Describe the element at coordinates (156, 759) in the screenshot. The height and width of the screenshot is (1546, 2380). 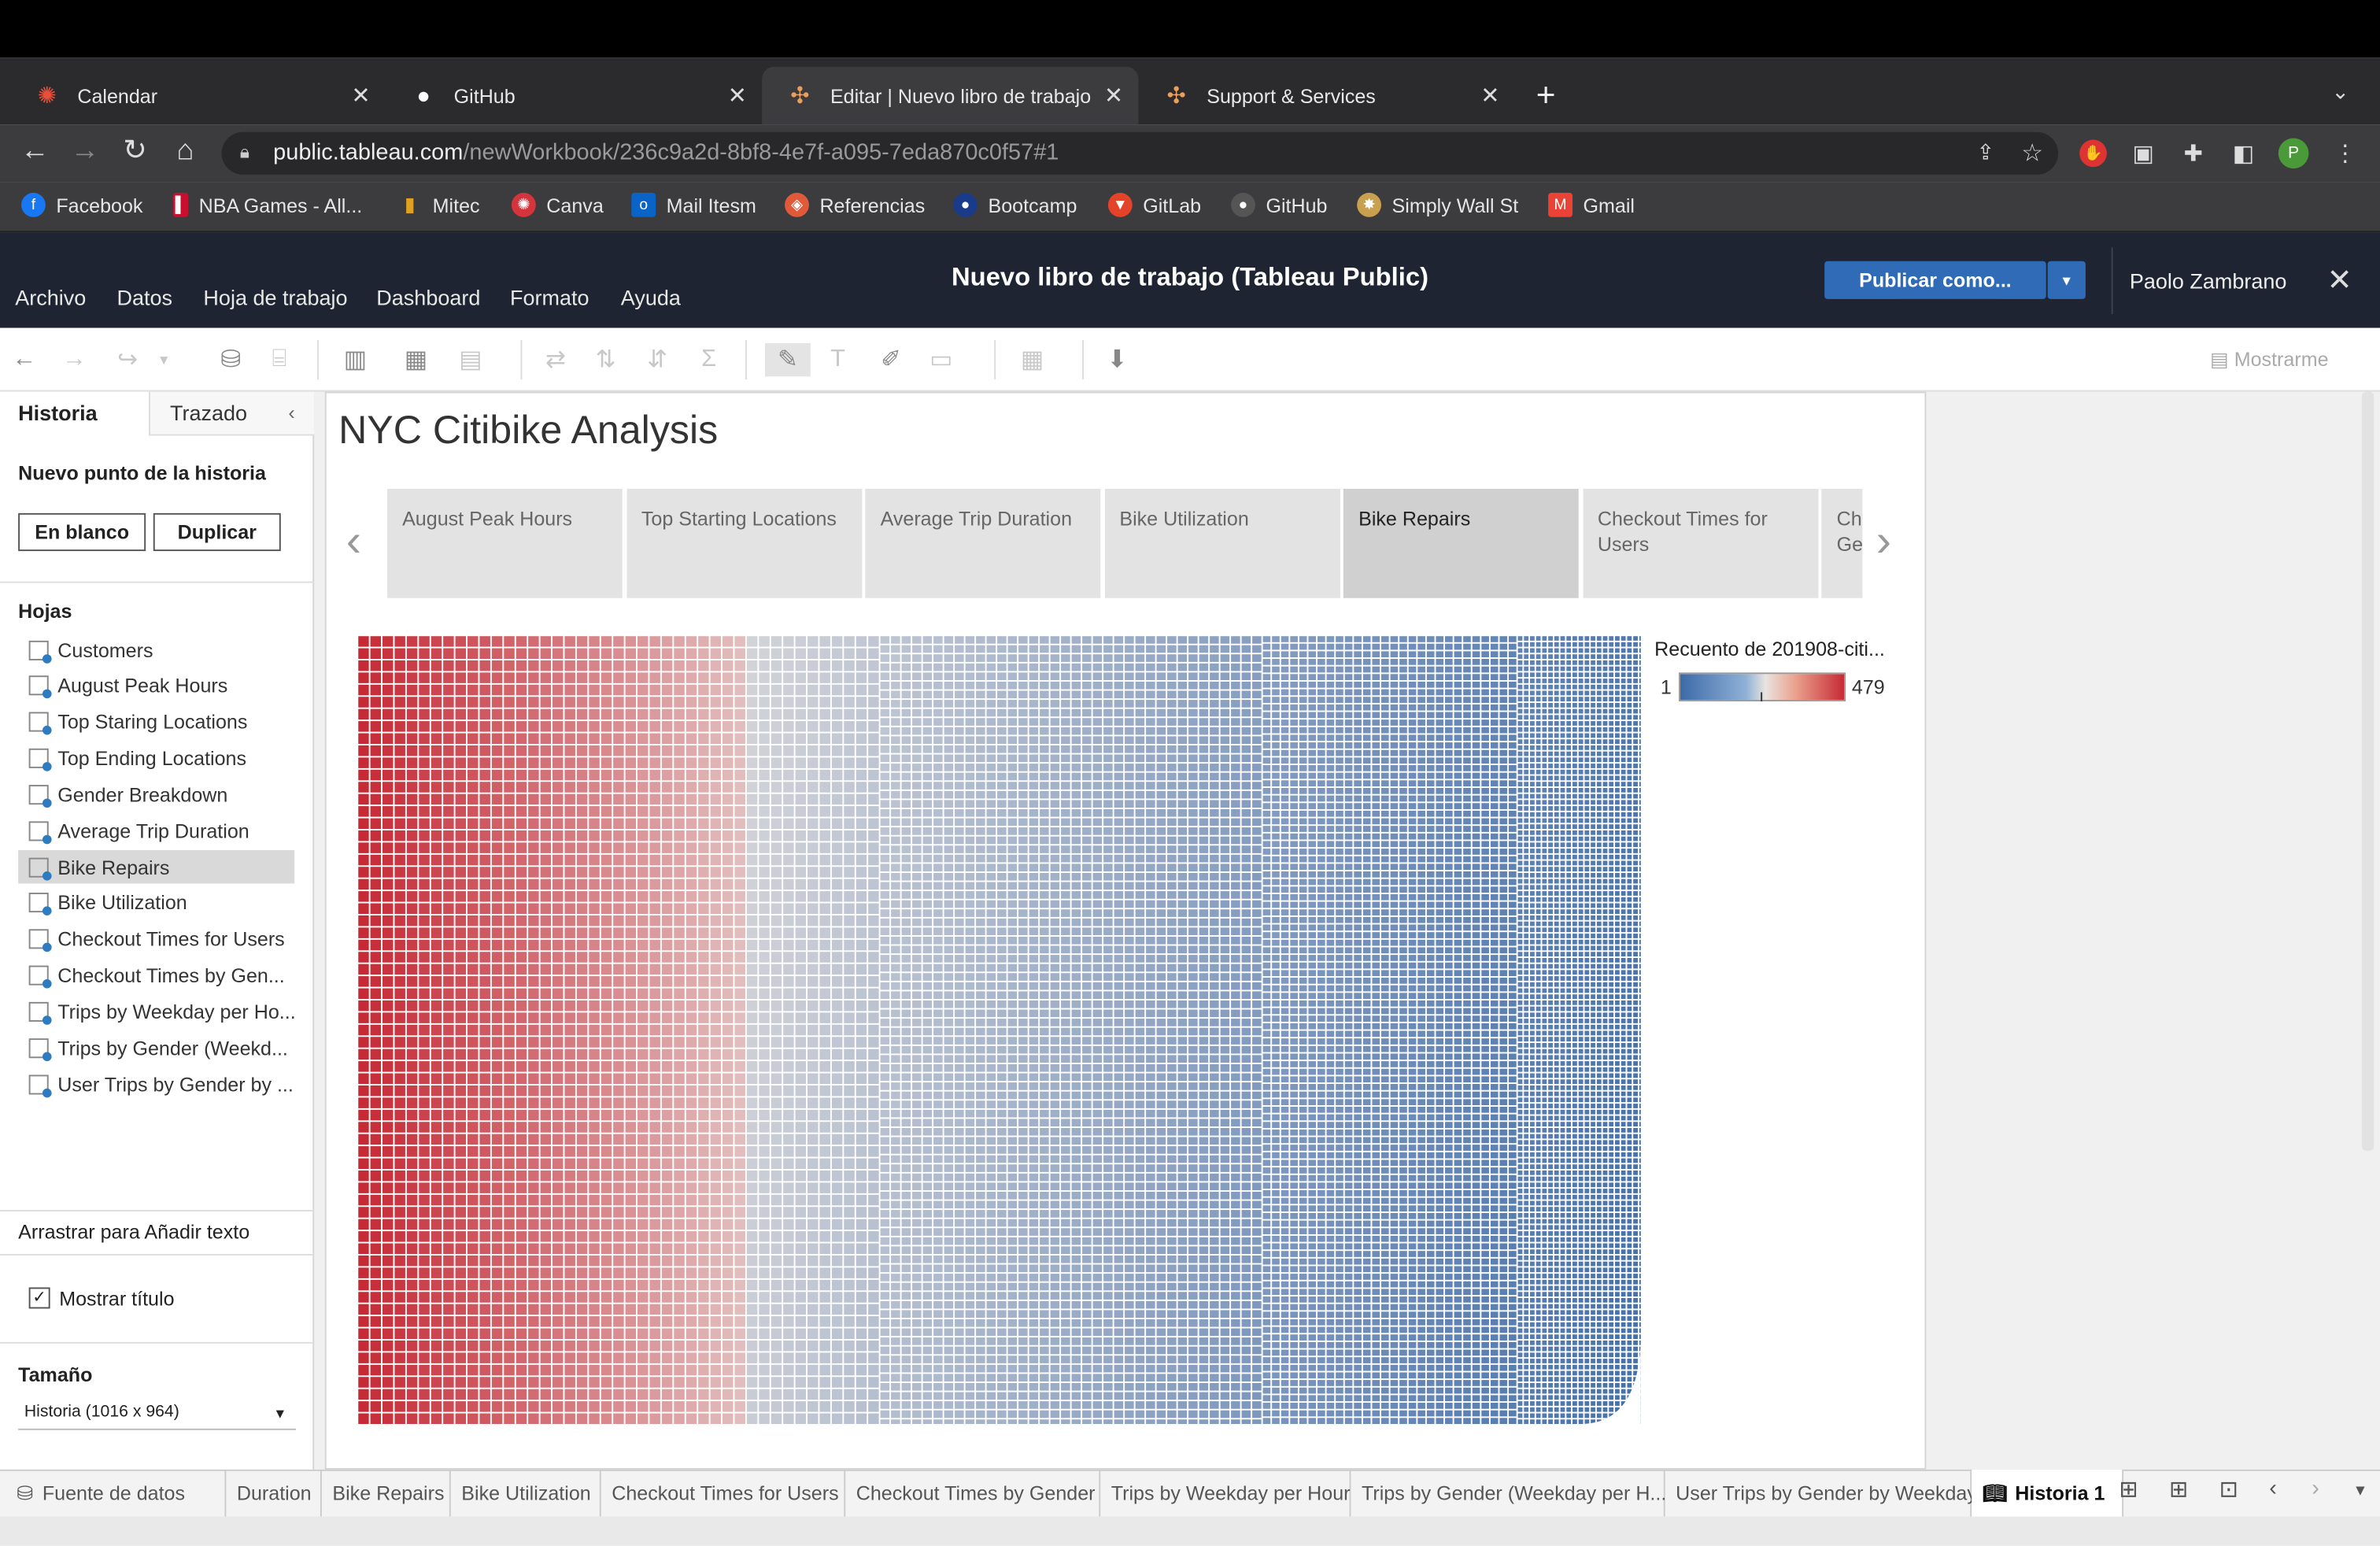
I see `sheet-item: Top Ending Locations` at that location.